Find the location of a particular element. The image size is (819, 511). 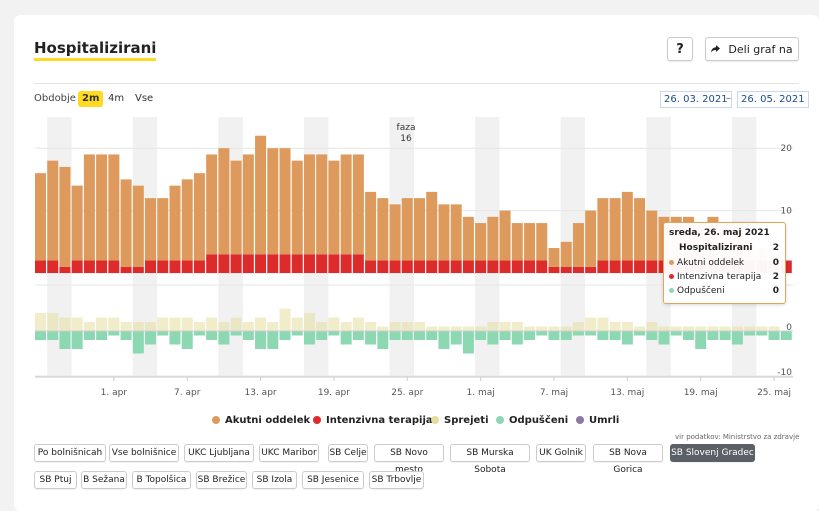

filter-button: SB Celje is located at coordinates (348, 453).